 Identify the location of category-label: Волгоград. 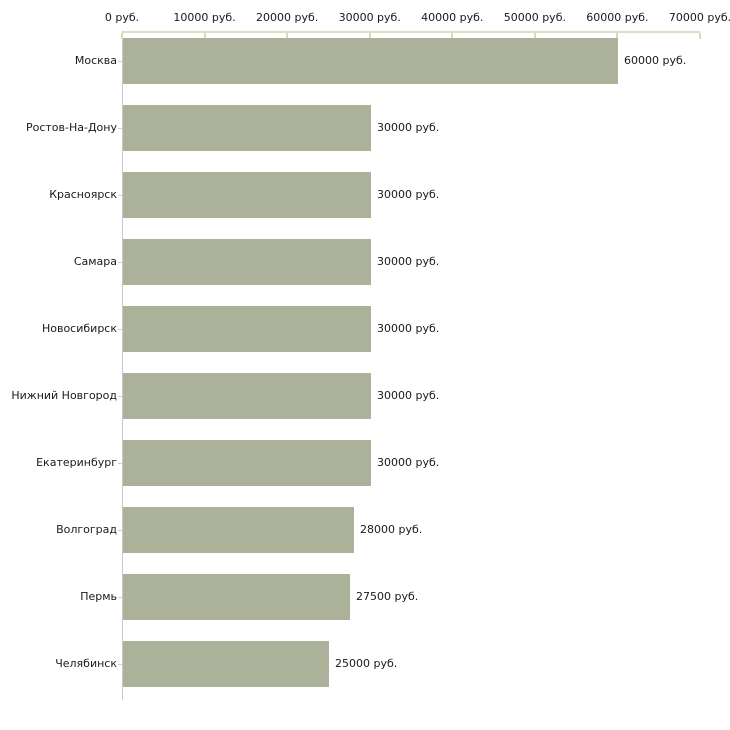
(86, 529).